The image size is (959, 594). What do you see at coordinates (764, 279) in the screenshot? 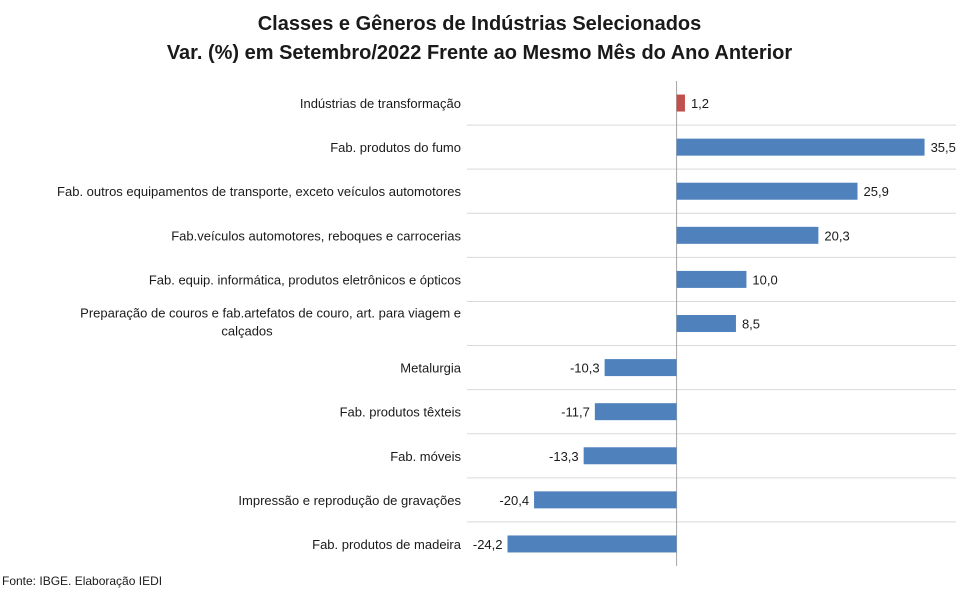
I see `data-label: 10,0` at bounding box center [764, 279].